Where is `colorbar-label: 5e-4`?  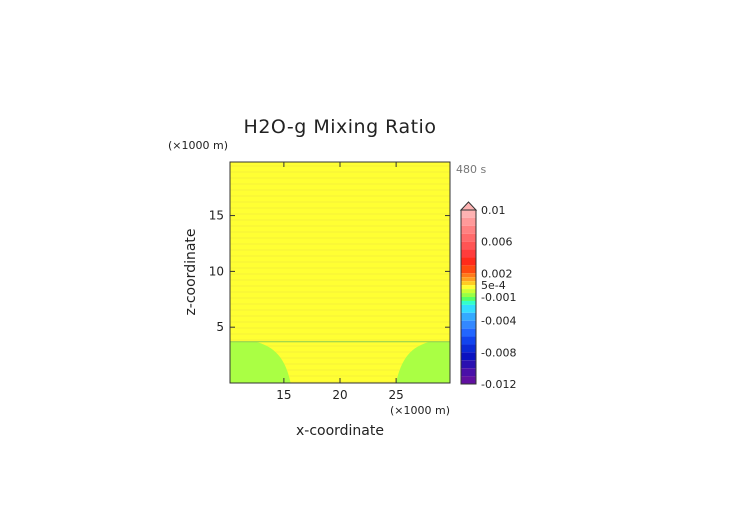
colorbar-label: 5e-4 is located at coordinates (493, 285).